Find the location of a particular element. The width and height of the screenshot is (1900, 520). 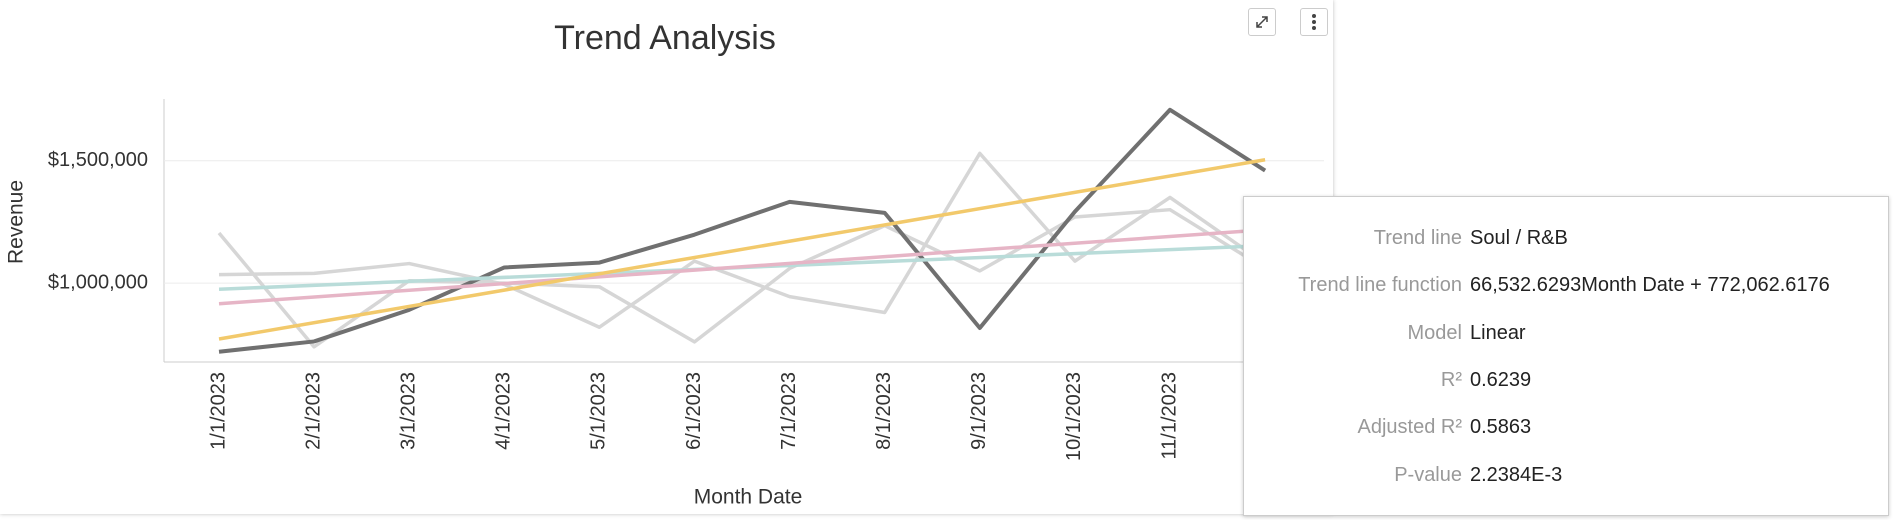

x-tick-label: 9/1/2023 is located at coordinates (979, 411).